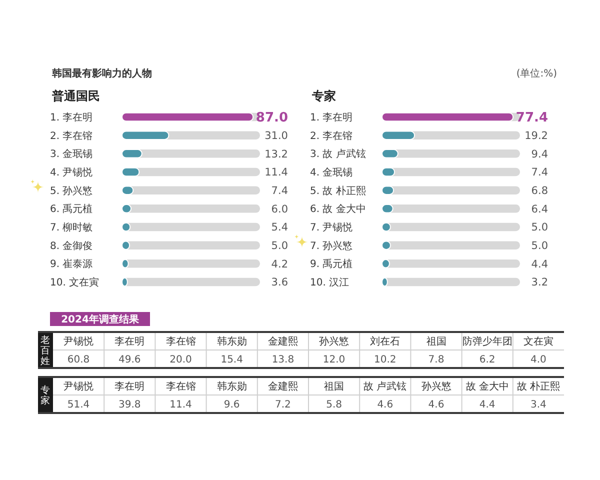 The height and width of the screenshot is (480, 600). I want to click on text: 2024年调查结果, so click(100, 320).